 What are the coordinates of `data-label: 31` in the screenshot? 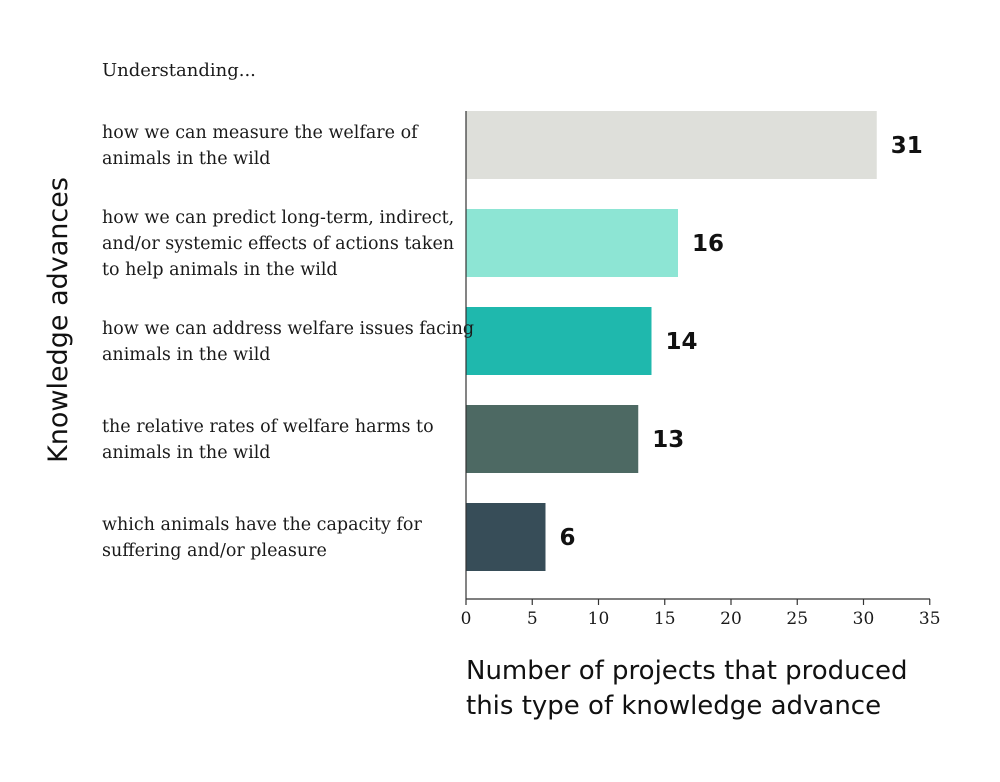 It's located at (907, 146).